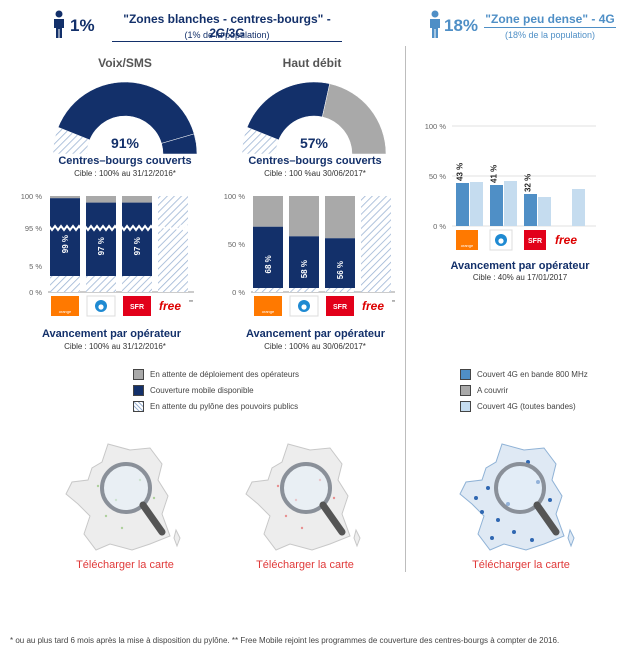 Image resolution: width=636 pixels, height=658 pixels. What do you see at coordinates (520, 277) in the screenshot?
I see `4g-operators-target: Cible : 40% au 17/01/2017` at bounding box center [520, 277].